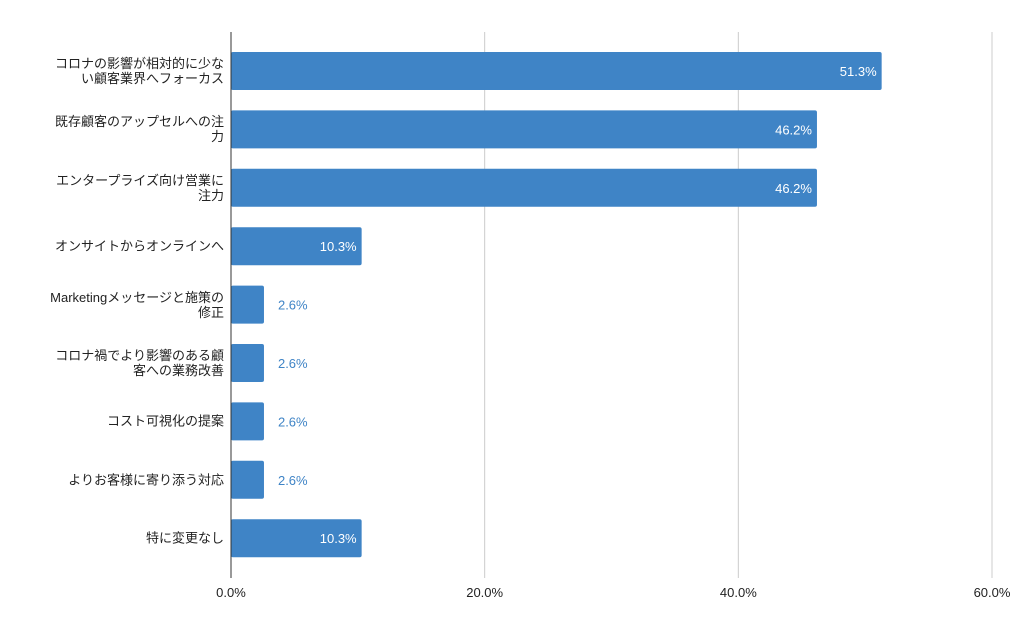 The width and height of the screenshot is (1024, 632). I want to click on data-label: 51.3%, so click(858, 71).